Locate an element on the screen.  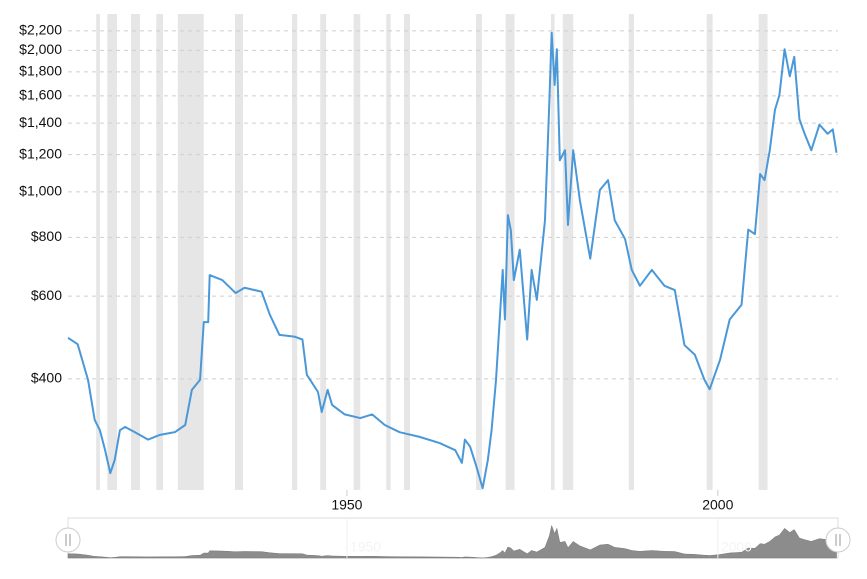
y-tick-label: $2,000 is located at coordinates (40, 49).